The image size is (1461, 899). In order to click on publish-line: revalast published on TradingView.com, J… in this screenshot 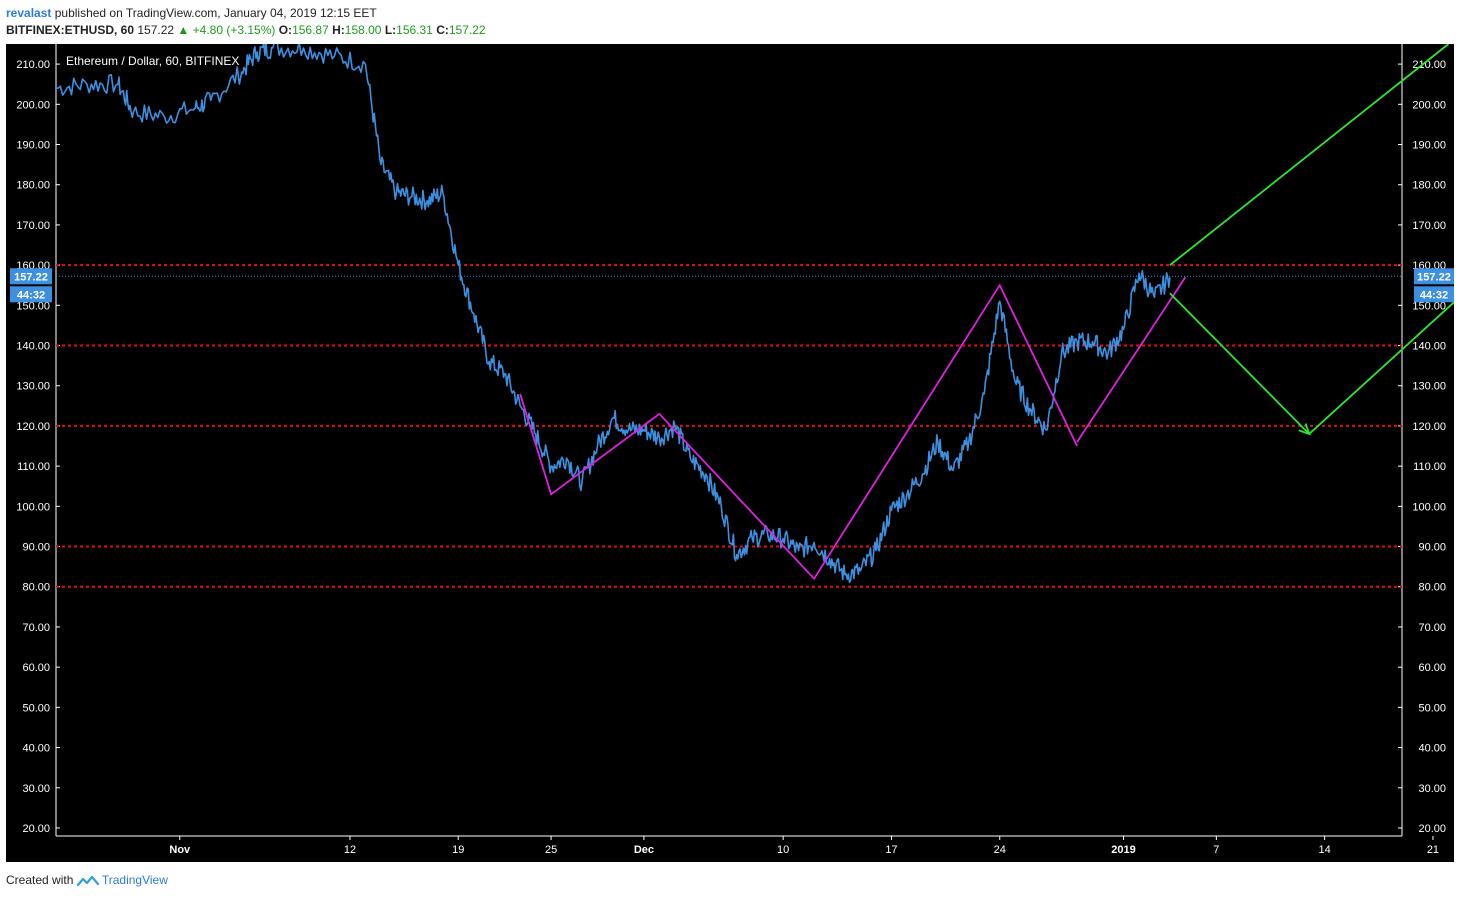, I will do `click(191, 13)`.